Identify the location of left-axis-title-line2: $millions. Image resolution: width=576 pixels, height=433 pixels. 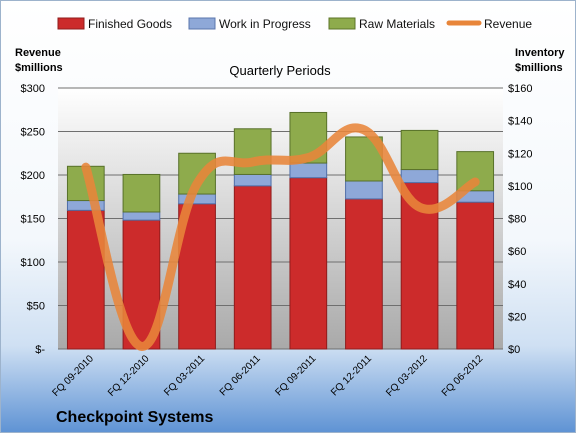
(39, 68).